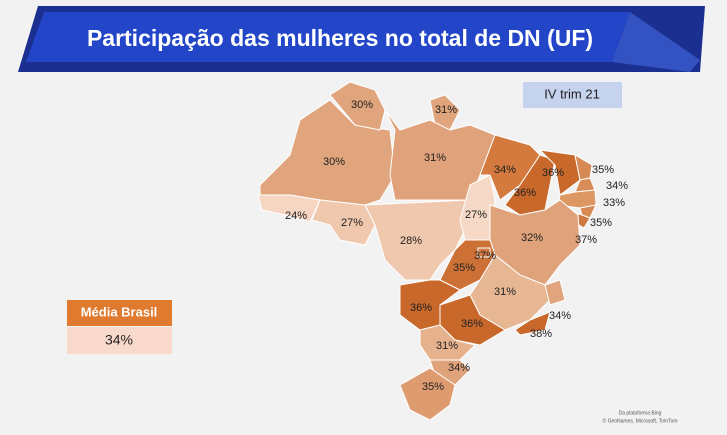  I want to click on state-label: 38%, so click(541, 334).